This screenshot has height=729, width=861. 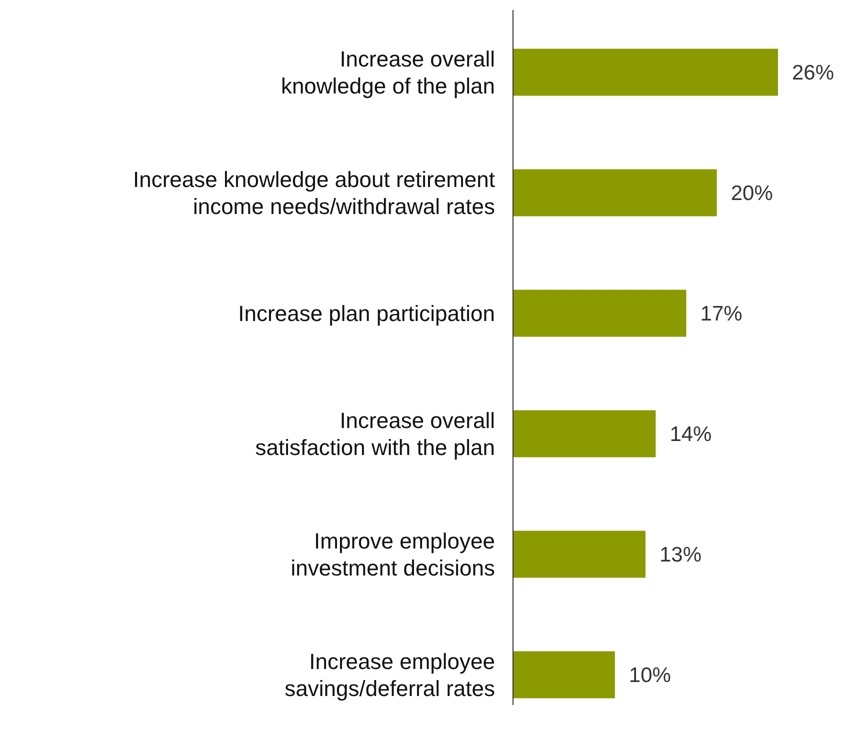 What do you see at coordinates (751, 194) in the screenshot?
I see `data-label: 20%` at bounding box center [751, 194].